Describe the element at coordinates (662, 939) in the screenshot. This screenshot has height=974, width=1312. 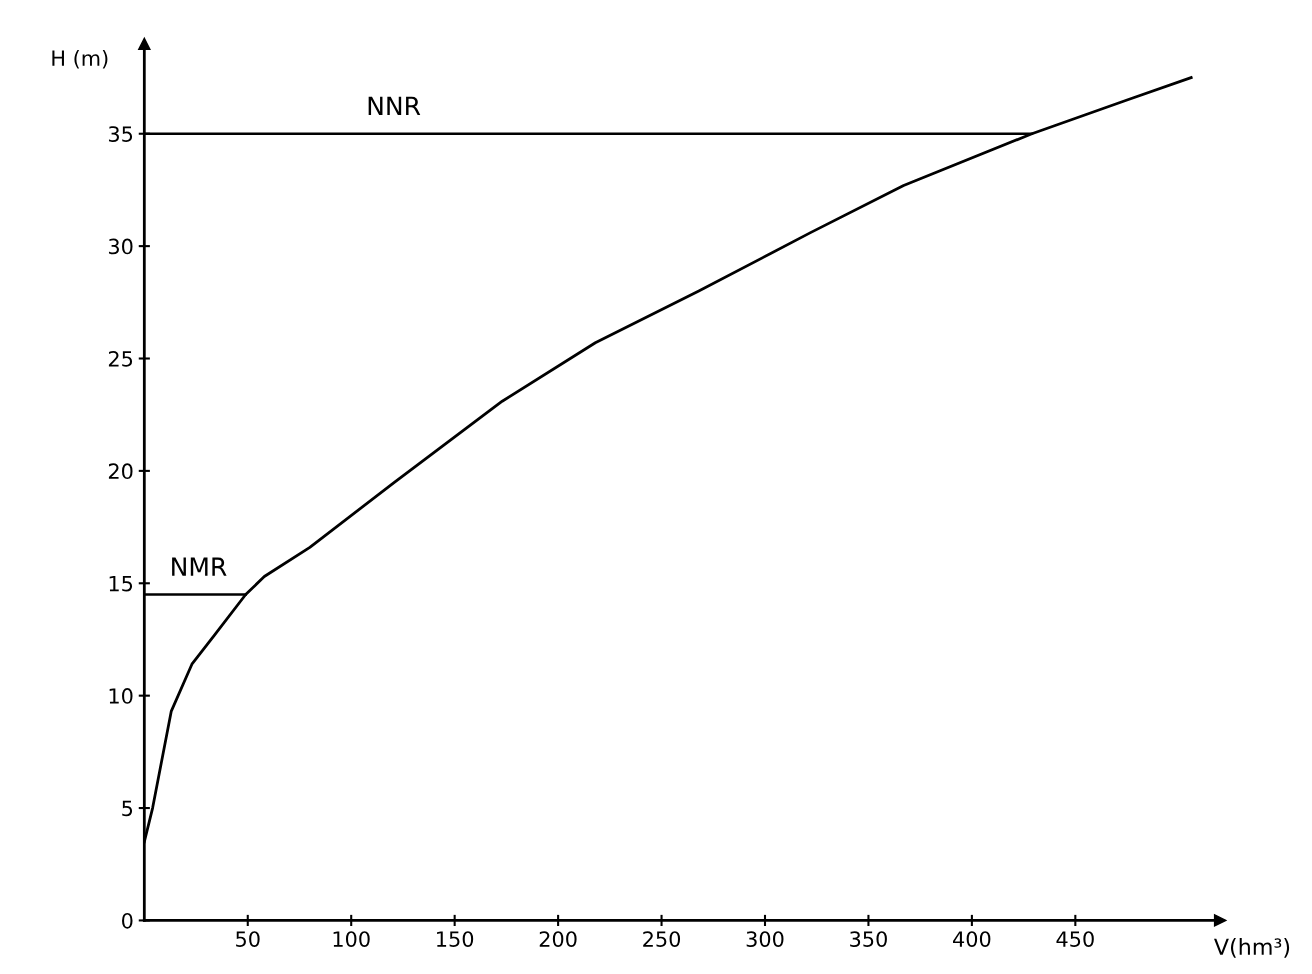
I see `x-tick-label: 250` at that location.